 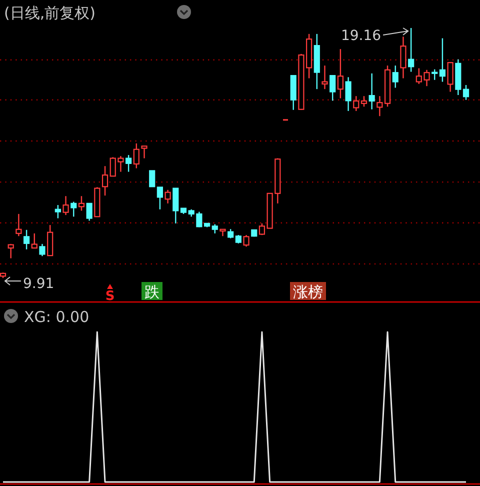 What do you see at coordinates (110, 296) in the screenshot?
I see `text: S` at bounding box center [110, 296].